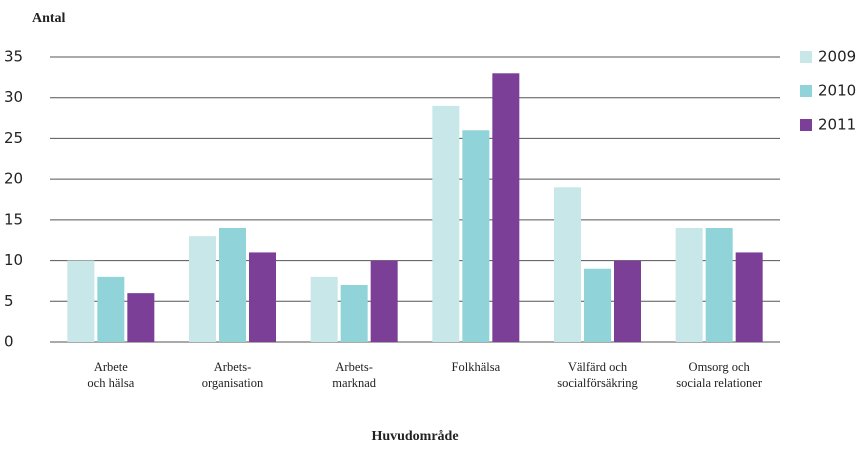 Image resolution: width=866 pixels, height=450 pixels. What do you see at coordinates (354, 375) in the screenshot?
I see `x-tick-label: Arbets-marknad` at bounding box center [354, 375].